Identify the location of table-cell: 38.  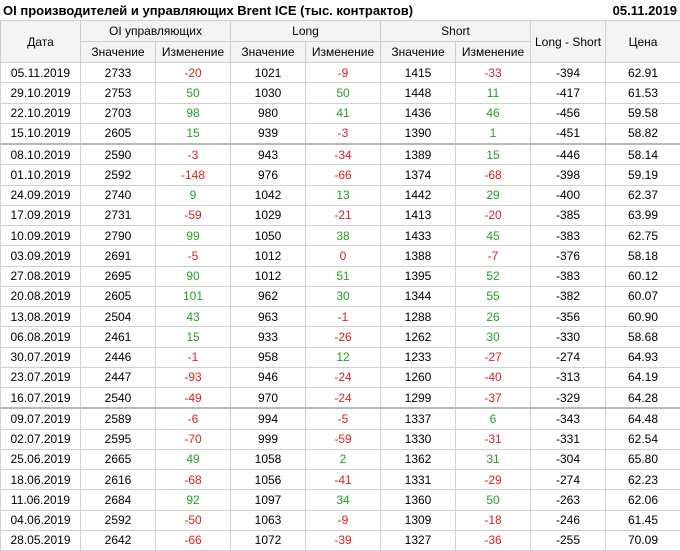
(343, 236).